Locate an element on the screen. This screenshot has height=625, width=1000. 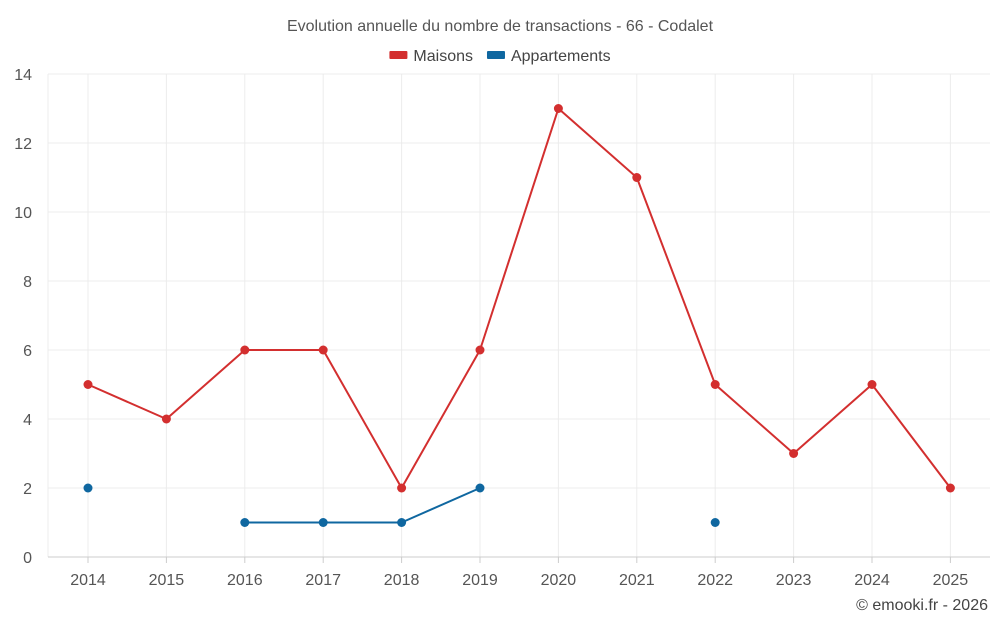
legend-label: Maisons is located at coordinates (443, 56).